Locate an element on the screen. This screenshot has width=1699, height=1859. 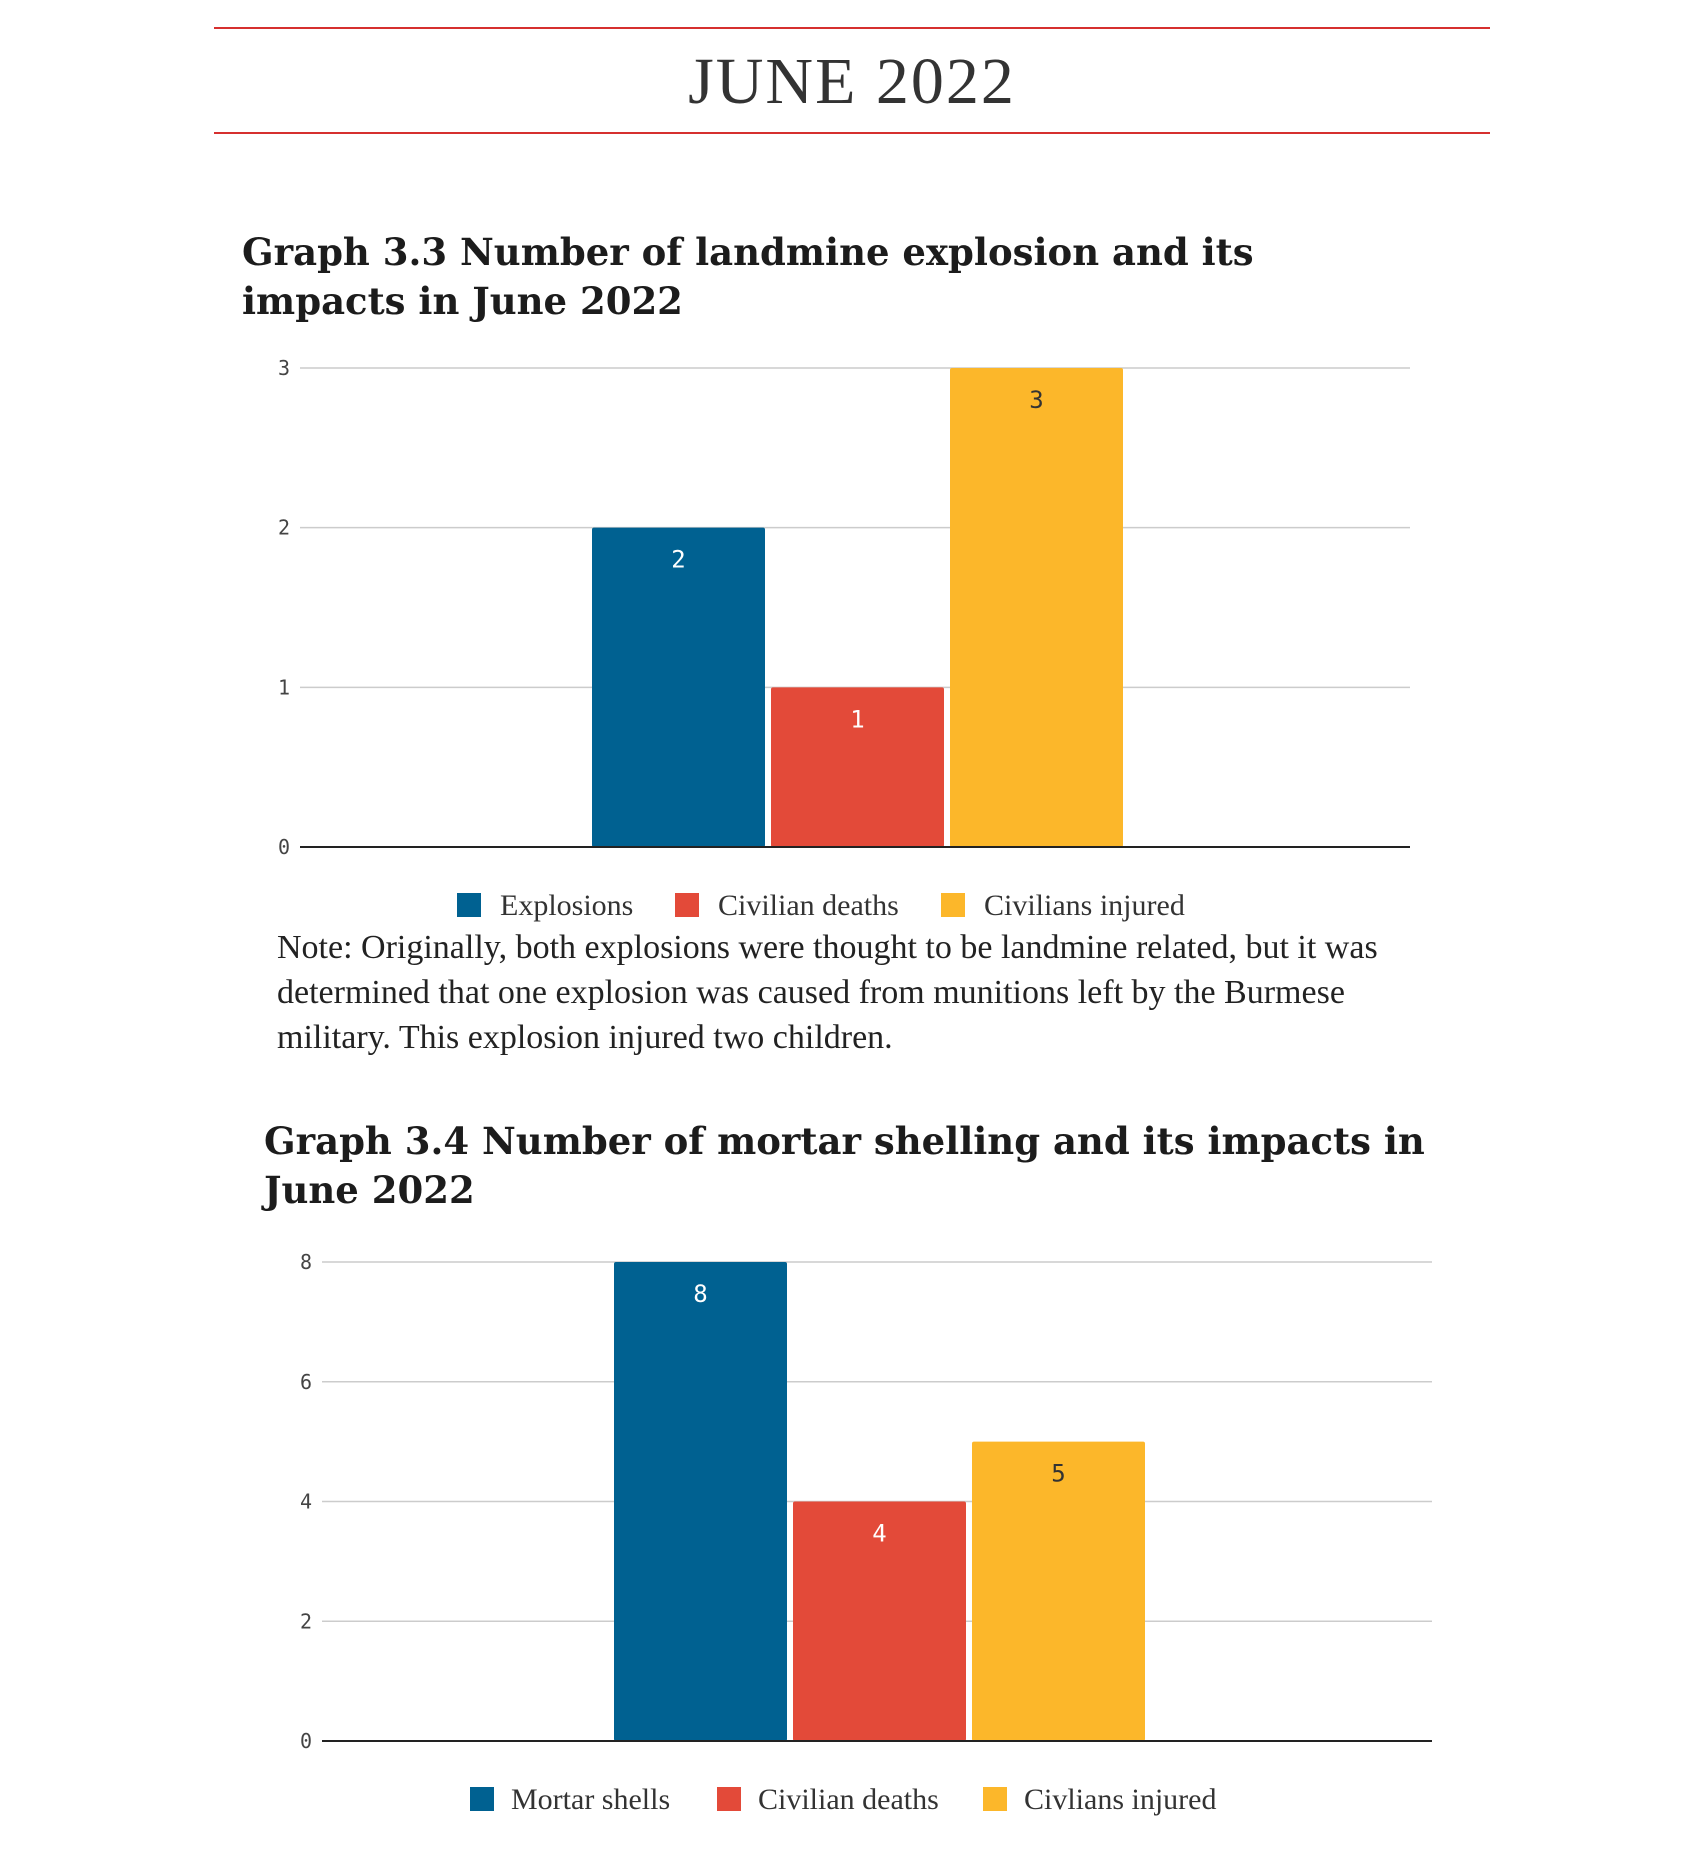
bottom-rule is located at coordinates (852, 133).